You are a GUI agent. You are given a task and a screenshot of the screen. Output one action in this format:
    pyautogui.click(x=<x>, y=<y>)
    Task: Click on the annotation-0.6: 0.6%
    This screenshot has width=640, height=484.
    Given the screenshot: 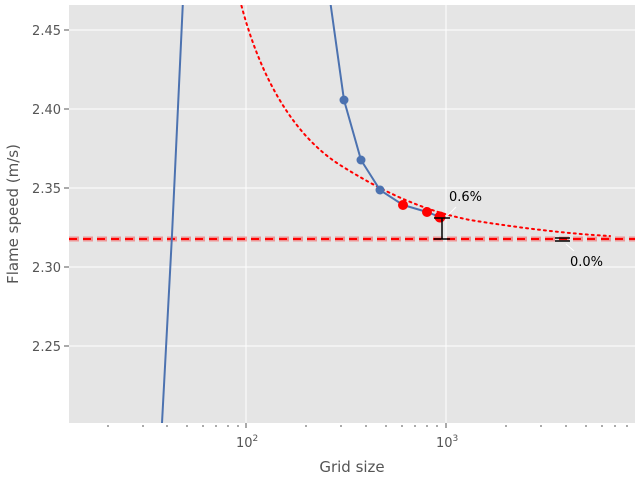 What is the action you would take?
    pyautogui.click(x=465, y=197)
    